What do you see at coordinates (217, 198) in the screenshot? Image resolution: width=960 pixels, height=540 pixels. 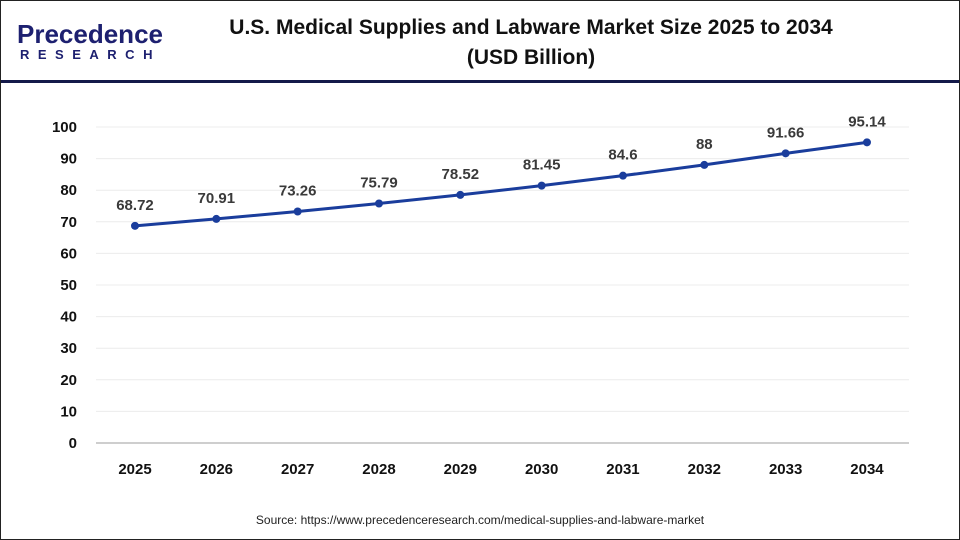 I see `data-label: 70.91` at bounding box center [217, 198].